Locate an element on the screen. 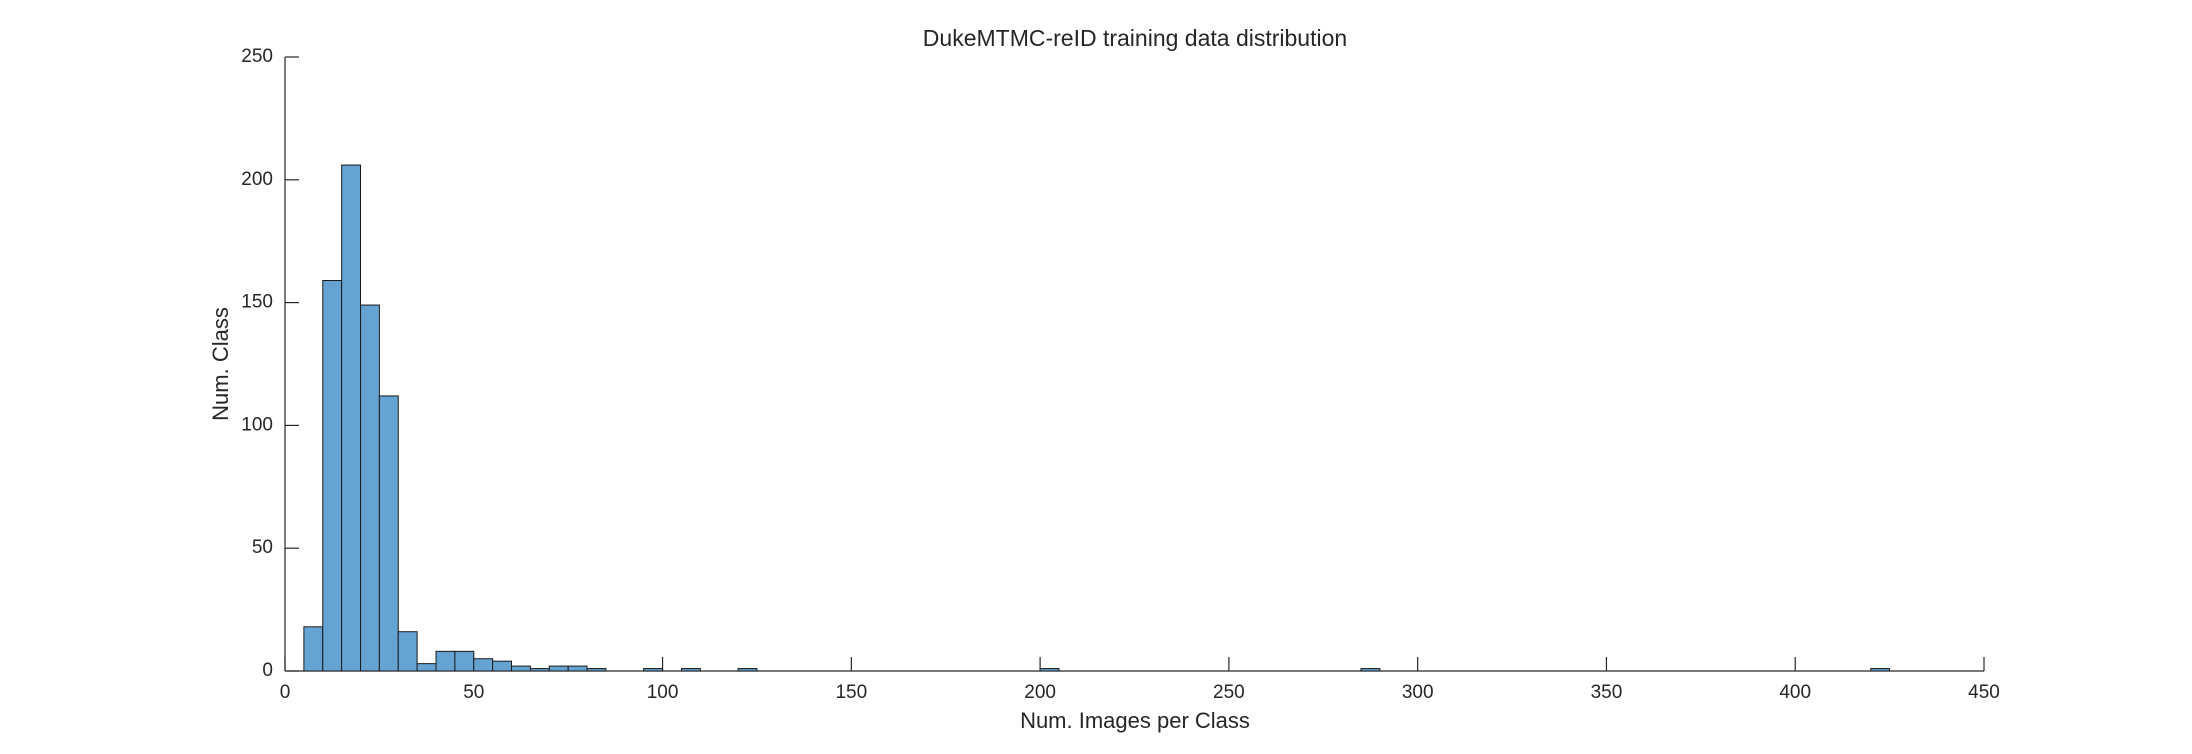 The height and width of the screenshot is (754, 2192). y-tick-label: 150 is located at coordinates (257, 302).